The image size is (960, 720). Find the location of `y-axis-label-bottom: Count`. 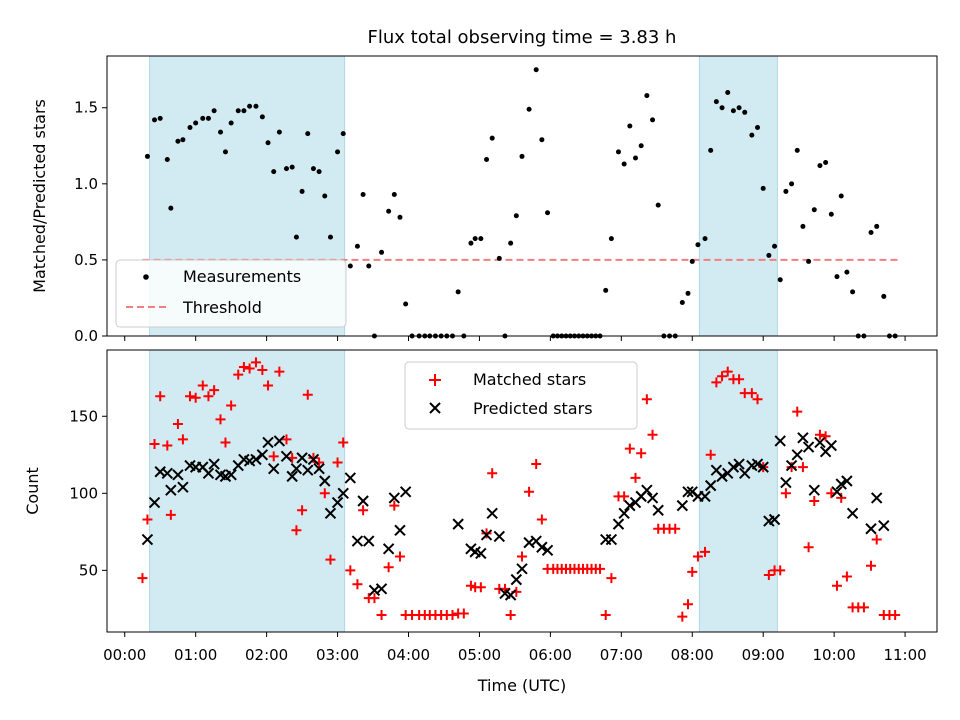

y-axis-label-bottom: Count is located at coordinates (32, 491).